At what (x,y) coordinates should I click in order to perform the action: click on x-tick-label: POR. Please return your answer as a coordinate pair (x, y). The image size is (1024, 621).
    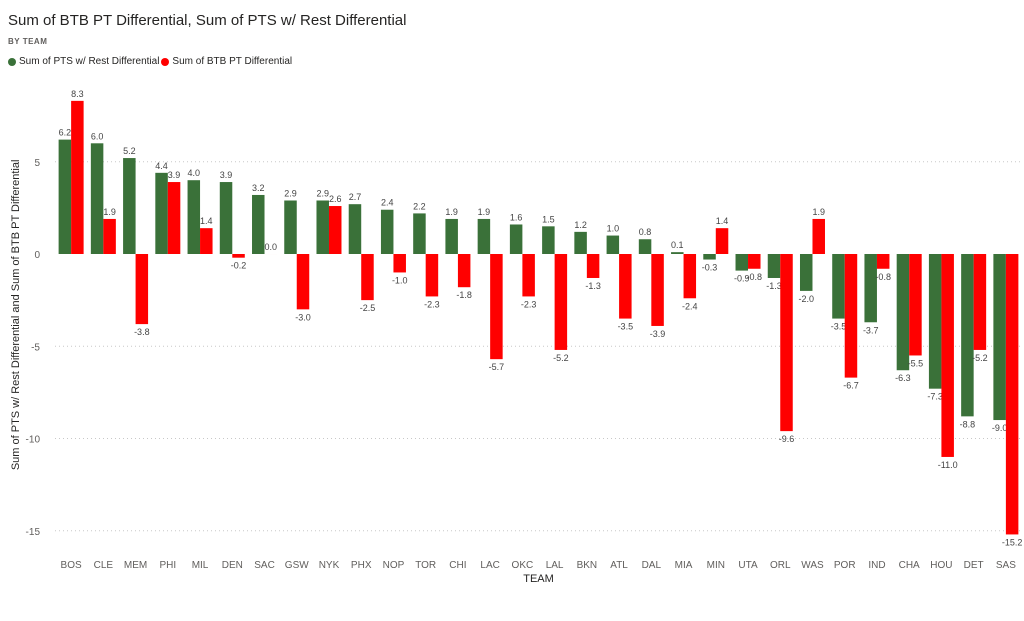
    Looking at the image, I should click on (845, 565).